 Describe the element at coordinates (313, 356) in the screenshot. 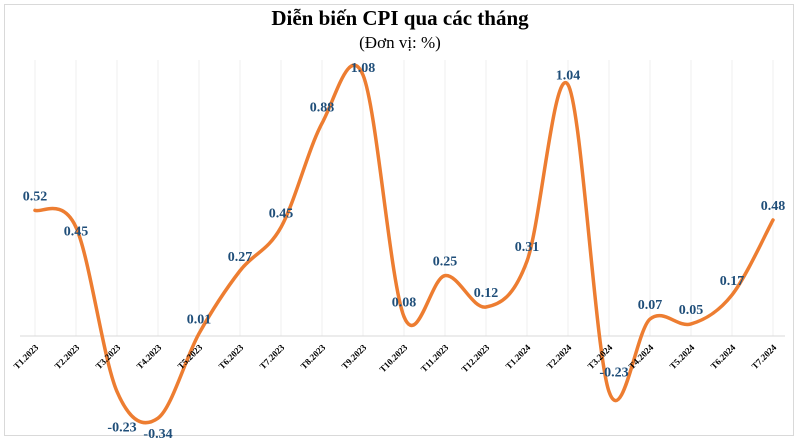

I see `x-tick-label: T8.2023` at that location.